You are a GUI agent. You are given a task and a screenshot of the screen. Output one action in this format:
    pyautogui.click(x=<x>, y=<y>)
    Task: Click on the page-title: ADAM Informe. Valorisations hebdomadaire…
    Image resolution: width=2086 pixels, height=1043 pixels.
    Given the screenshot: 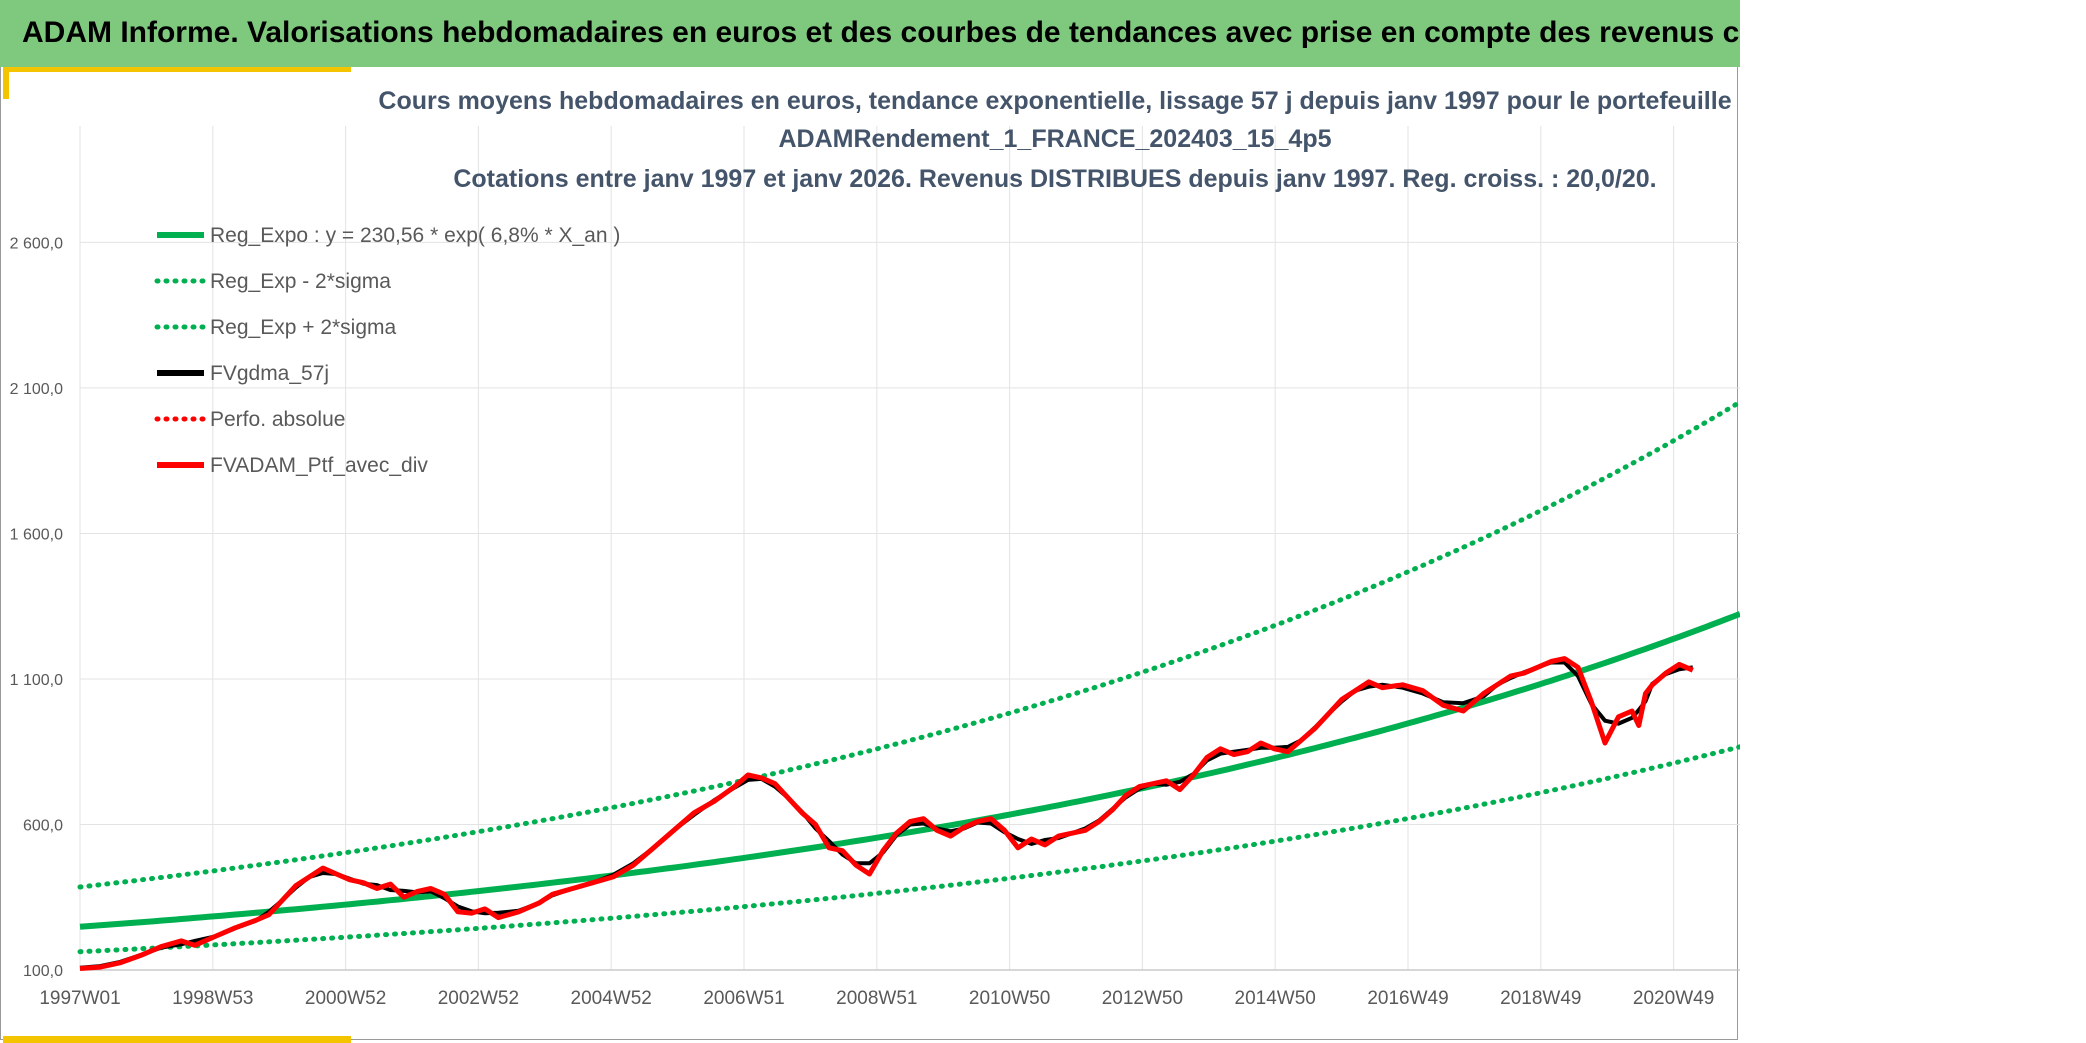 What is the action you would take?
    pyautogui.click(x=881, y=32)
    